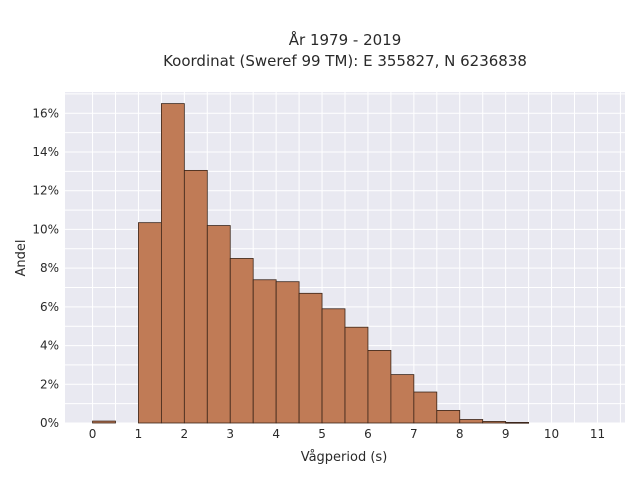 The image size is (640, 480). Describe the element at coordinates (230, 434) in the screenshot. I see `x-tick-label: 3` at that location.